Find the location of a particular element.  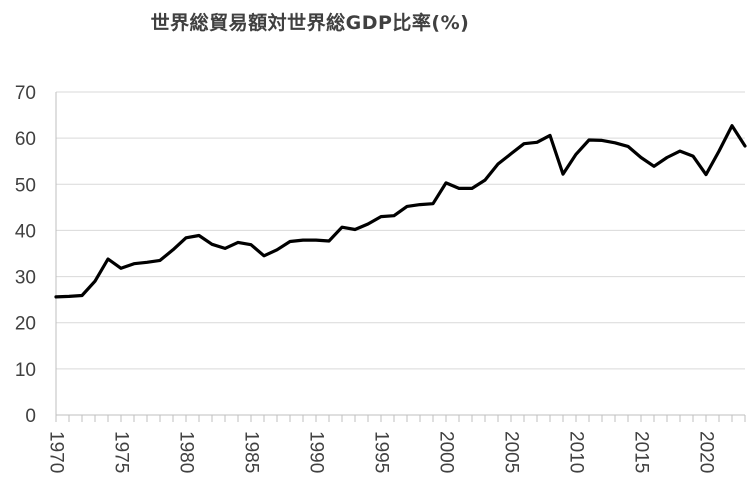

x-tick-label: 2020 is located at coordinates (706, 452).